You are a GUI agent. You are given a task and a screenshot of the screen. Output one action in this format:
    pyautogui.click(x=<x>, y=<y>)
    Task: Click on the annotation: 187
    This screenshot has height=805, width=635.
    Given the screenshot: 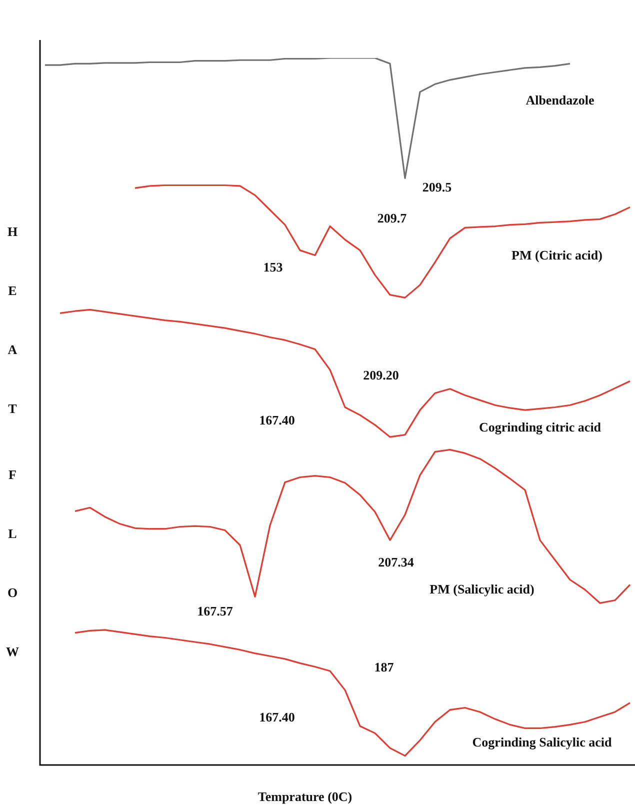 What is the action you would take?
    pyautogui.click(x=384, y=666)
    